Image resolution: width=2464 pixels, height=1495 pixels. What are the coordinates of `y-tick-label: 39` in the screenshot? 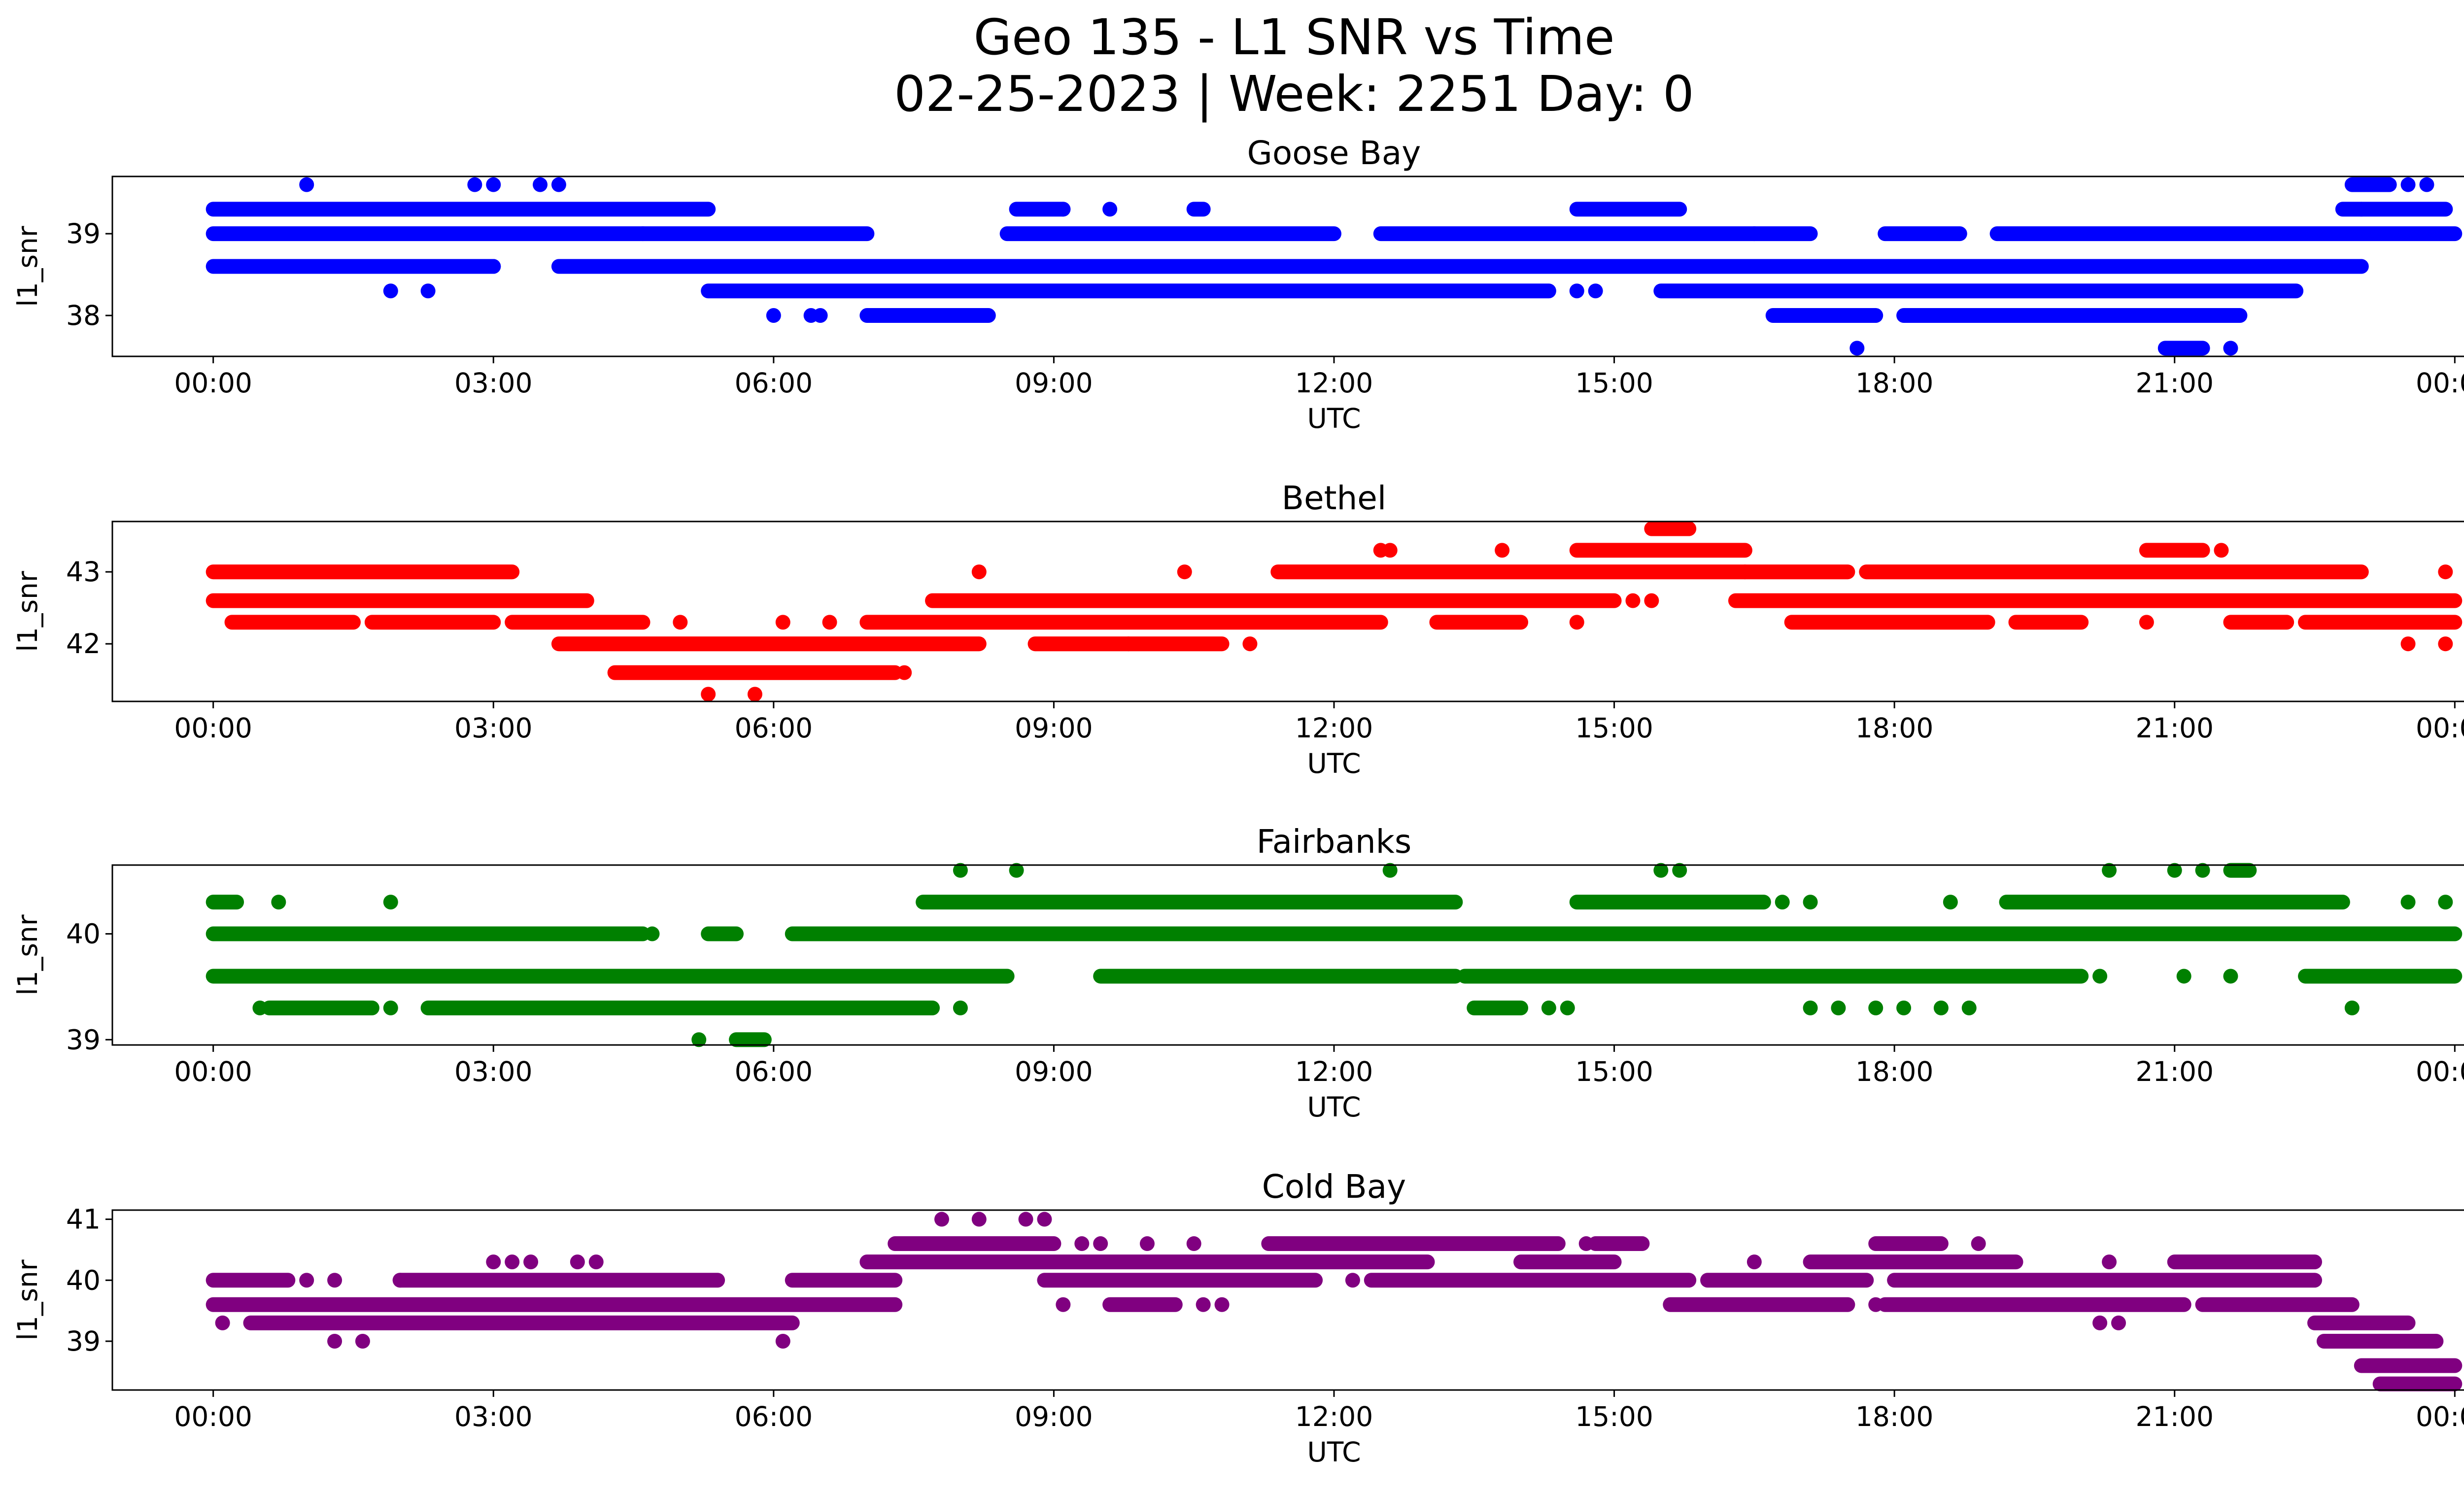 It's located at (83, 1039).